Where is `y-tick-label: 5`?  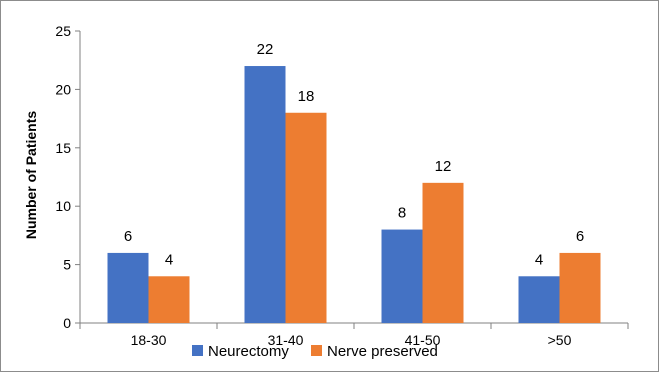 y-tick-label: 5 is located at coordinates (67, 265).